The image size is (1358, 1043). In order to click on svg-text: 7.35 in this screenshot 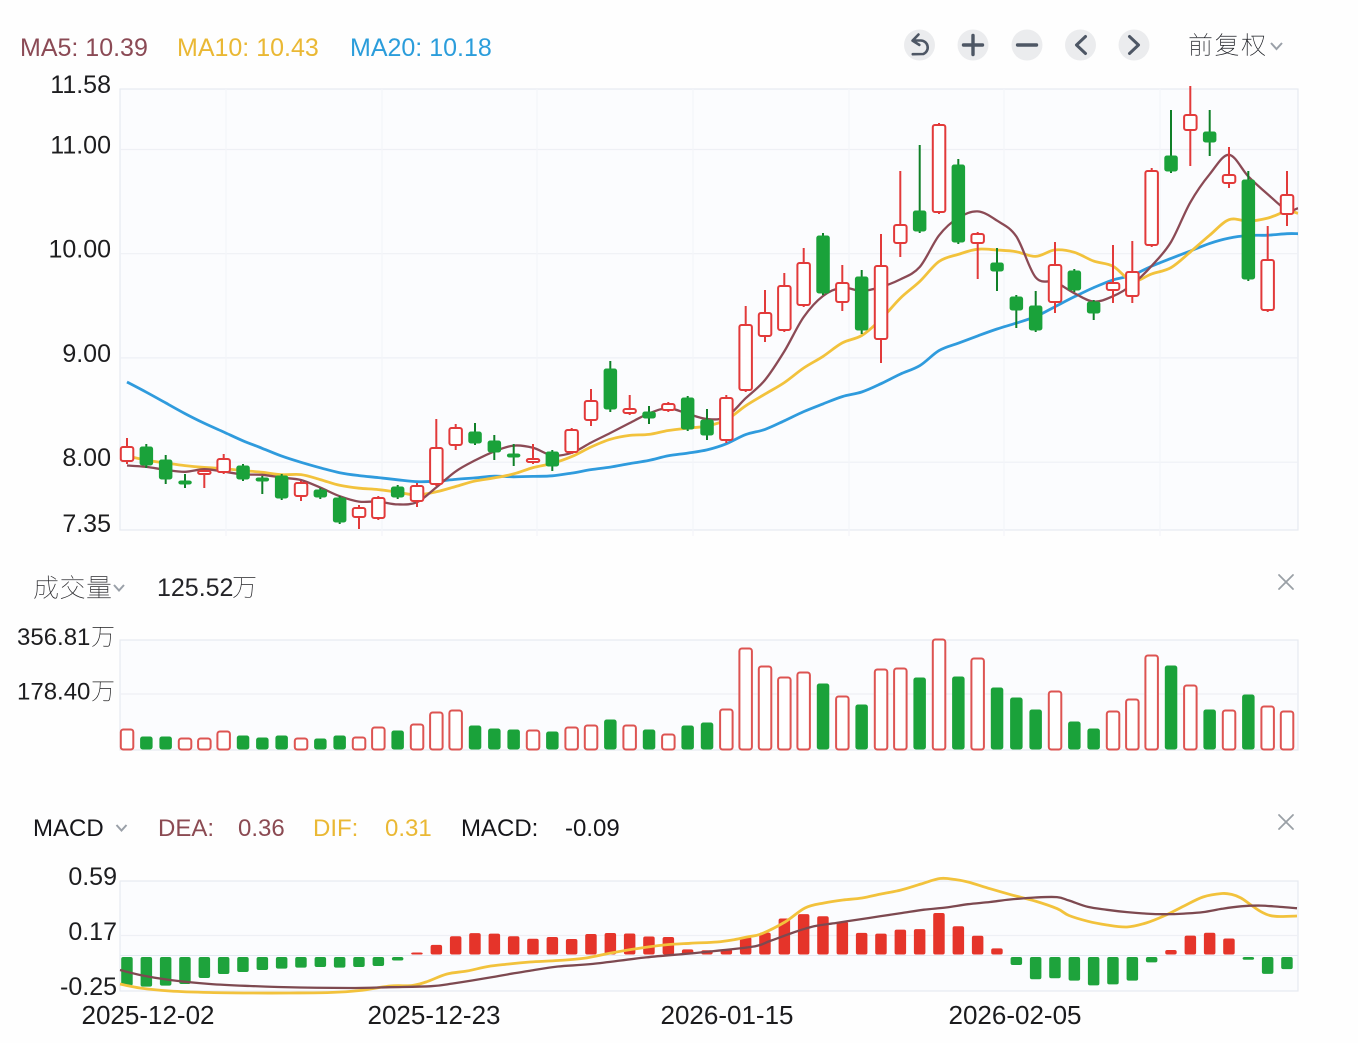, I will do `click(86, 524)`.